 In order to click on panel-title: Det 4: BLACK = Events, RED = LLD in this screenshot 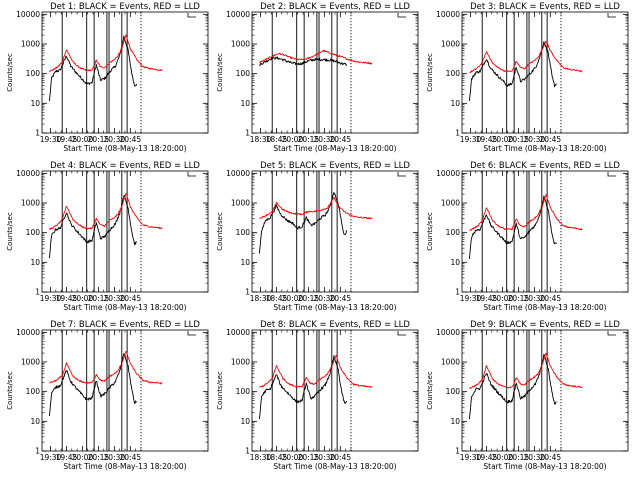, I will do `click(125, 166)`.